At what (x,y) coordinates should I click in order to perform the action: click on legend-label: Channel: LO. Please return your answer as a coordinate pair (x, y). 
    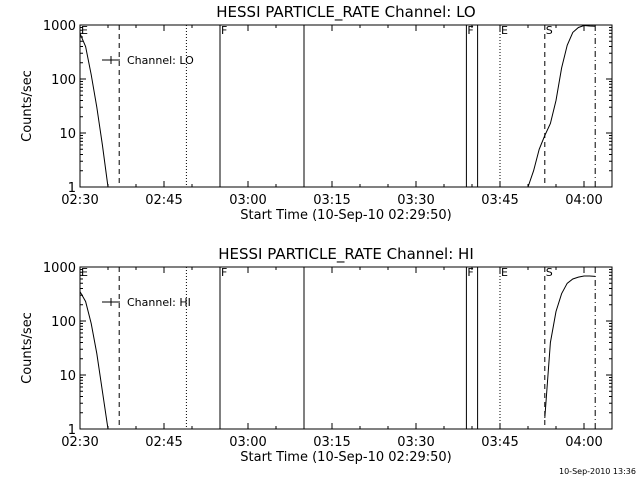
    Looking at the image, I should click on (160, 60).